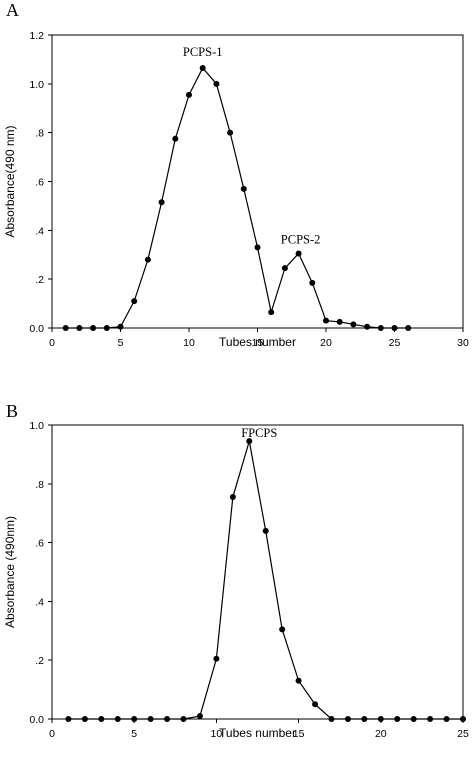 This screenshot has width=474, height=770. Describe the element at coordinates (12, 10) in the screenshot. I see `panel-letter: A` at that location.